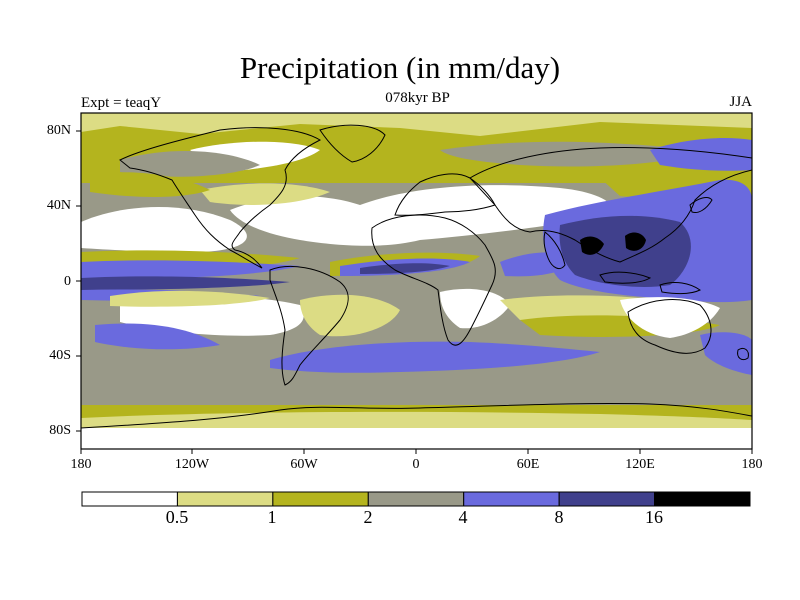  I want to click on x-tick-label: 120W, so click(192, 464).